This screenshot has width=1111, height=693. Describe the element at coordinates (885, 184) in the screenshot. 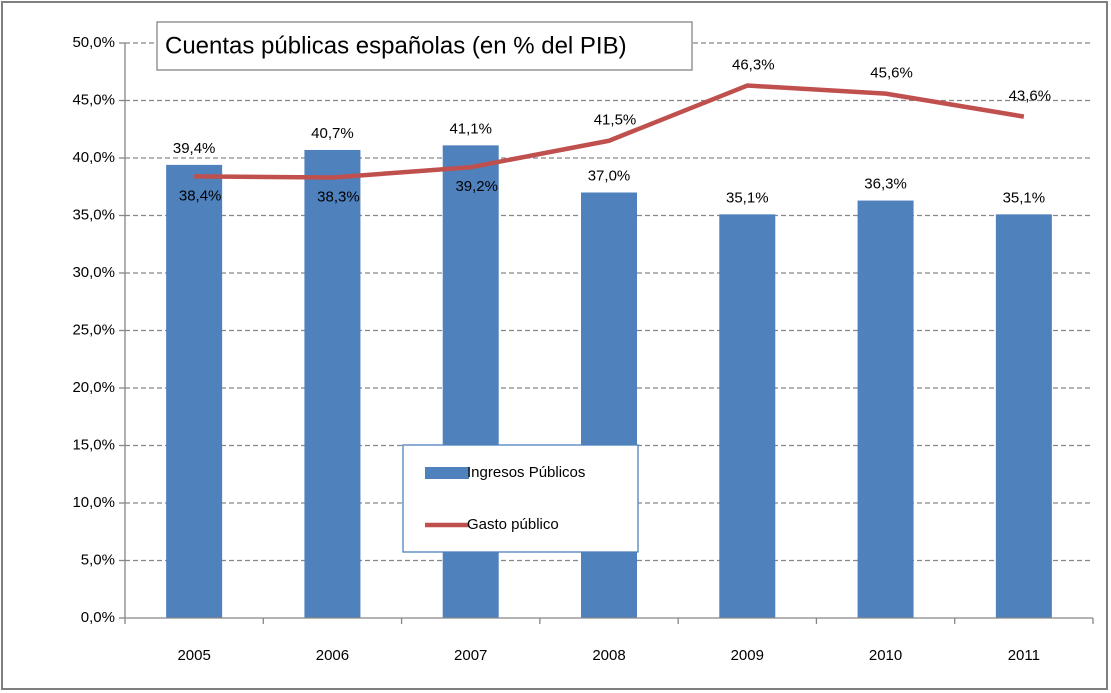

I see `bar-value-label: 36,3%` at that location.